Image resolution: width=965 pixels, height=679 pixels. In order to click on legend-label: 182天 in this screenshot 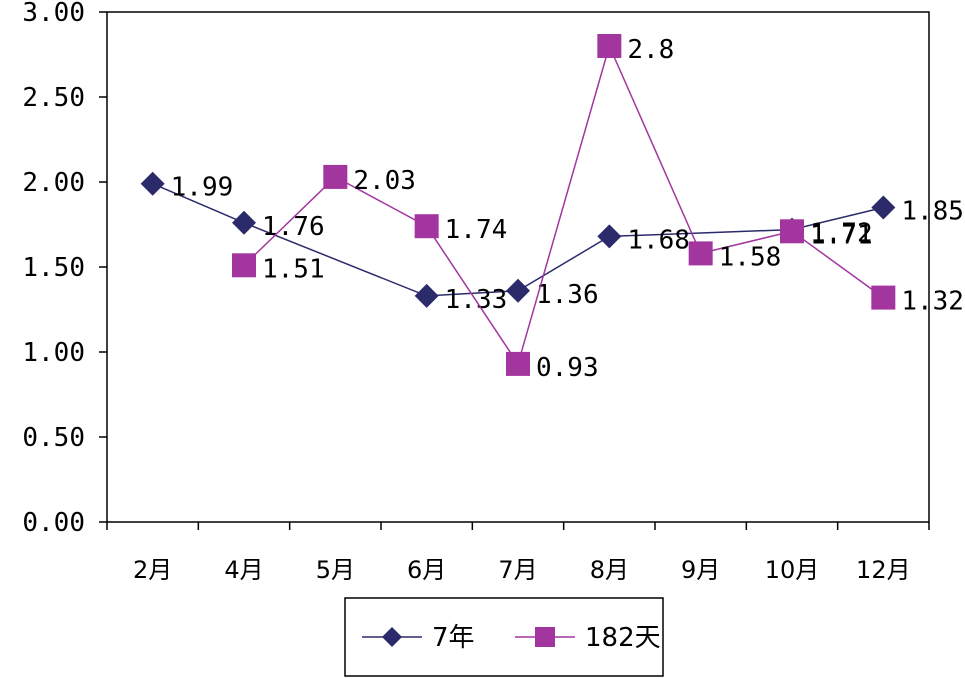, I will do `click(623, 638)`.